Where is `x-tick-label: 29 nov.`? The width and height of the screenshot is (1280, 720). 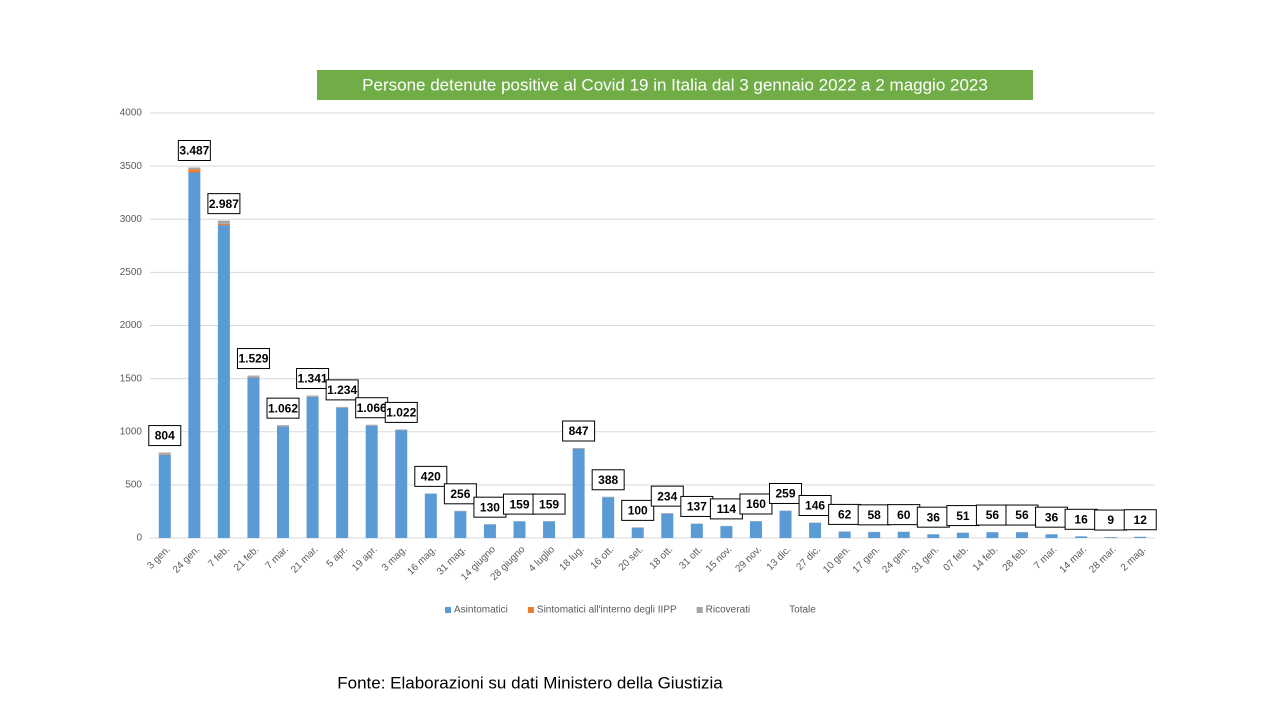
x-tick-label: 29 nov. is located at coordinates (748, 559).